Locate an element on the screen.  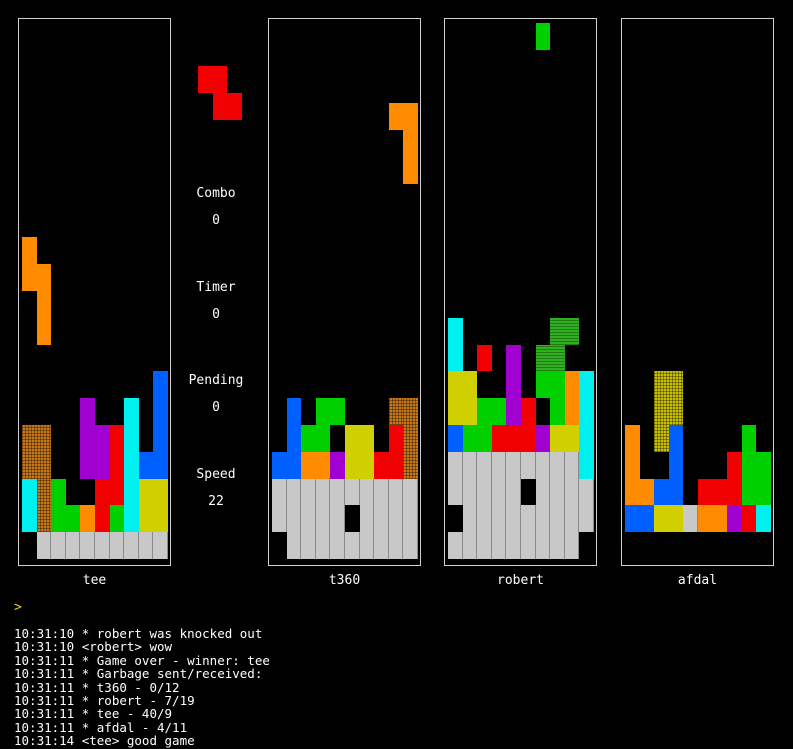
timer-label: Timer is located at coordinates (216, 287).